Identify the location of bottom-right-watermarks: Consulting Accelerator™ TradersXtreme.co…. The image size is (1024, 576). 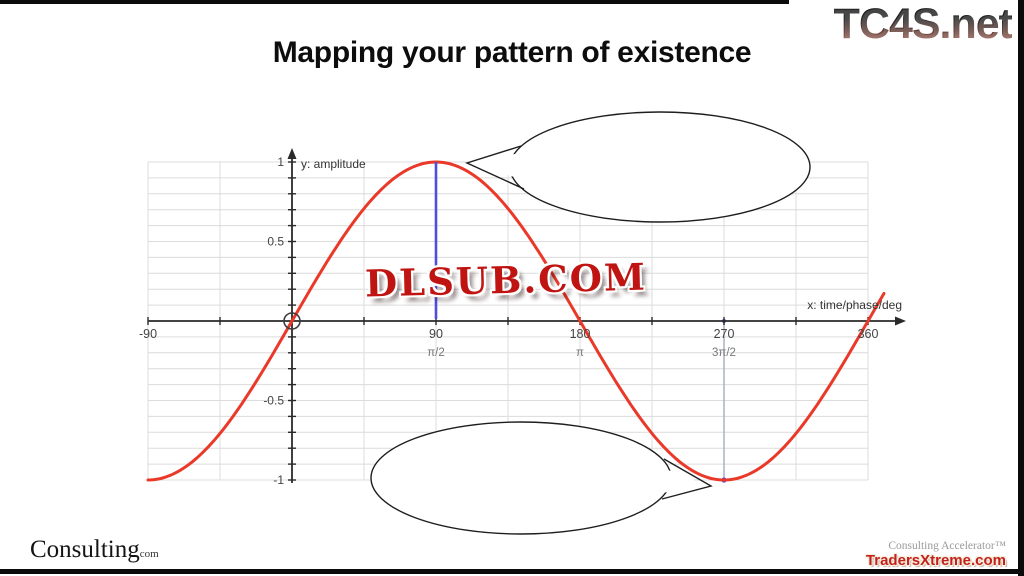
(936, 554).